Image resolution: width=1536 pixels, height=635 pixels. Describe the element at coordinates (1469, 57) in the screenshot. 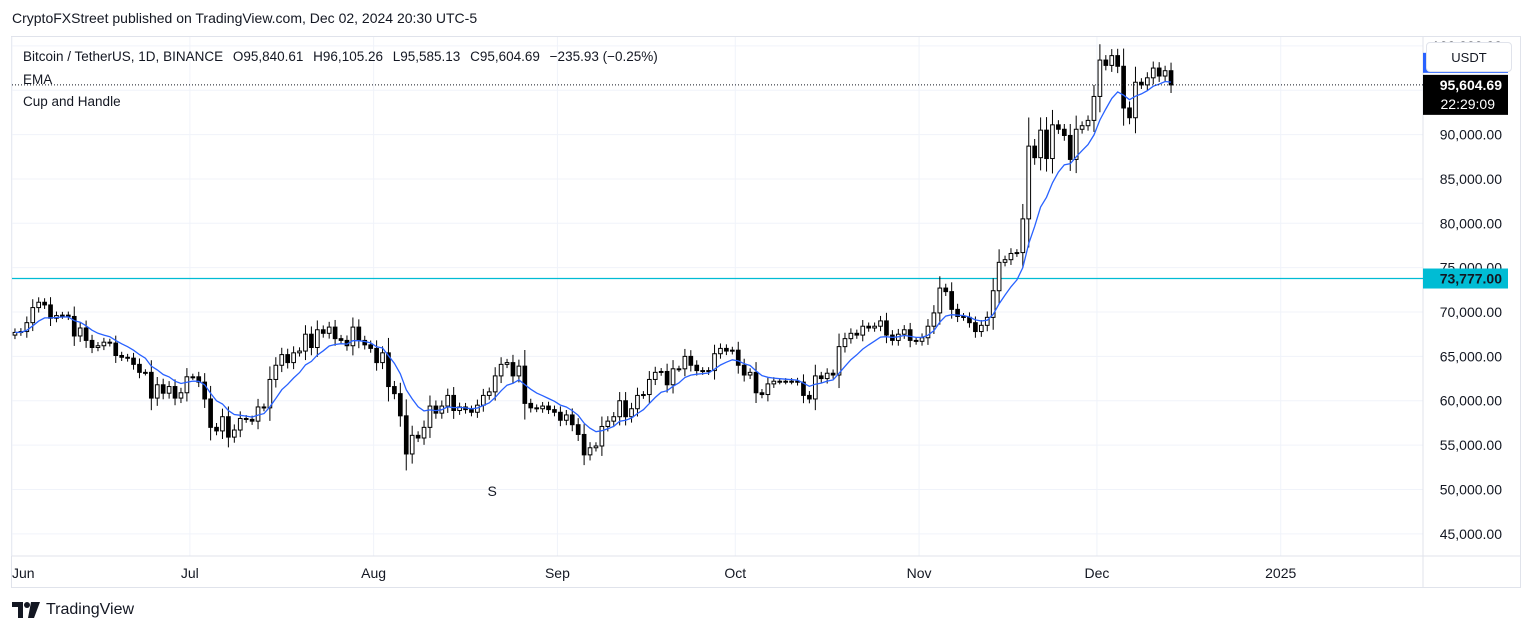

I see `currency-button: USDT` at that location.